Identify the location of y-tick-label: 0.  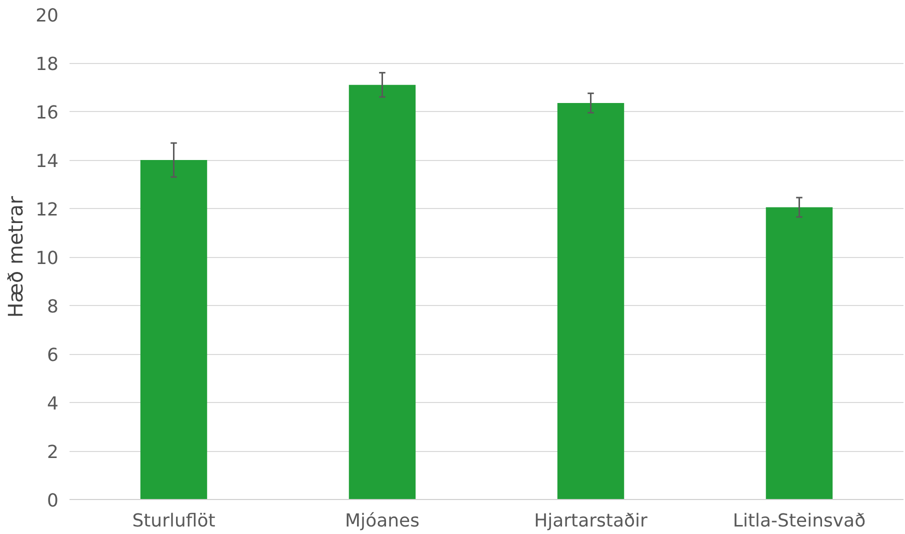
(52, 501).